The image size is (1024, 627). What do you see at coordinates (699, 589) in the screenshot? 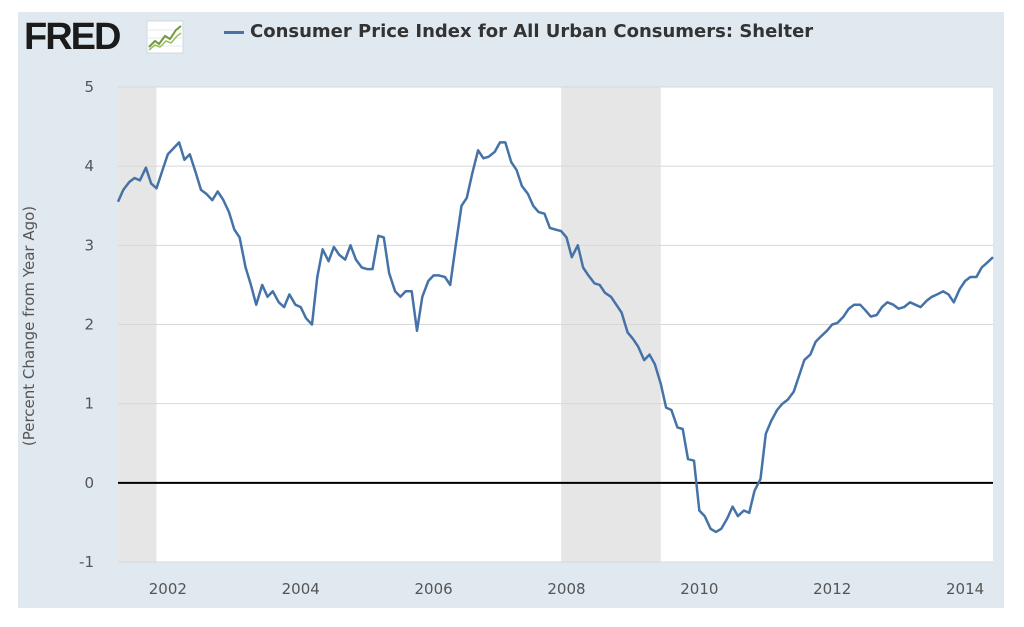
I see `x-tick-label: 2010` at bounding box center [699, 589].